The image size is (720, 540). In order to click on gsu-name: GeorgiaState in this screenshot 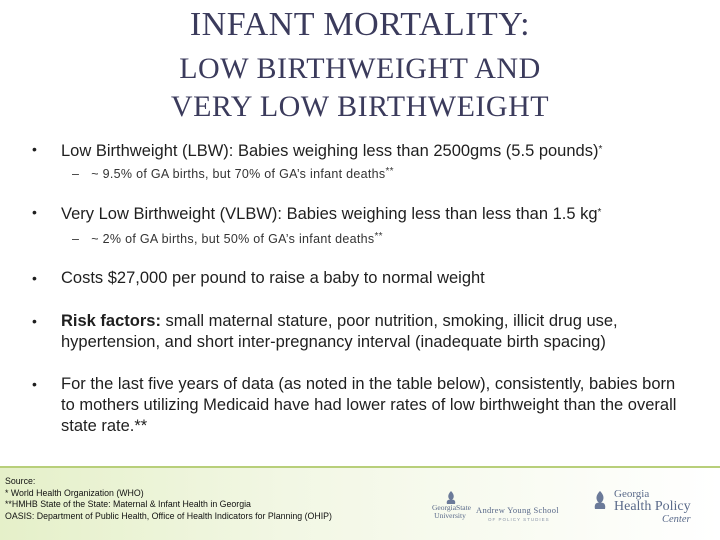, I will do `click(452, 507)`.